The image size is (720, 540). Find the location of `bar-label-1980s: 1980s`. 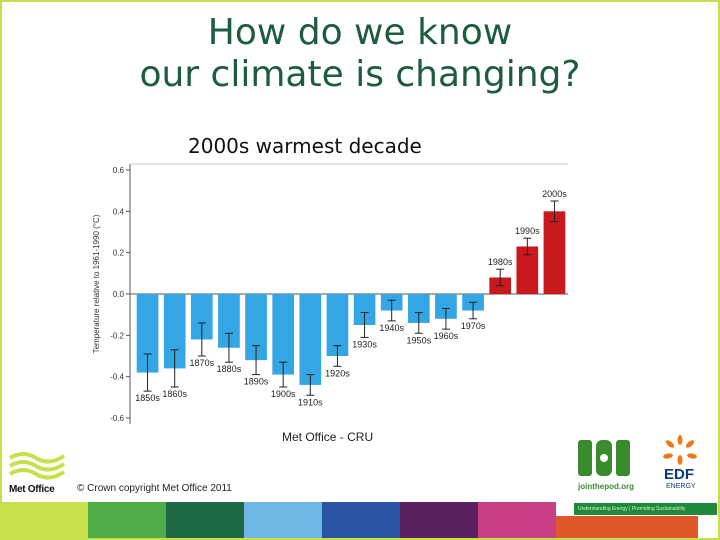

bar-label-1980s: 1980s is located at coordinates (500, 262).